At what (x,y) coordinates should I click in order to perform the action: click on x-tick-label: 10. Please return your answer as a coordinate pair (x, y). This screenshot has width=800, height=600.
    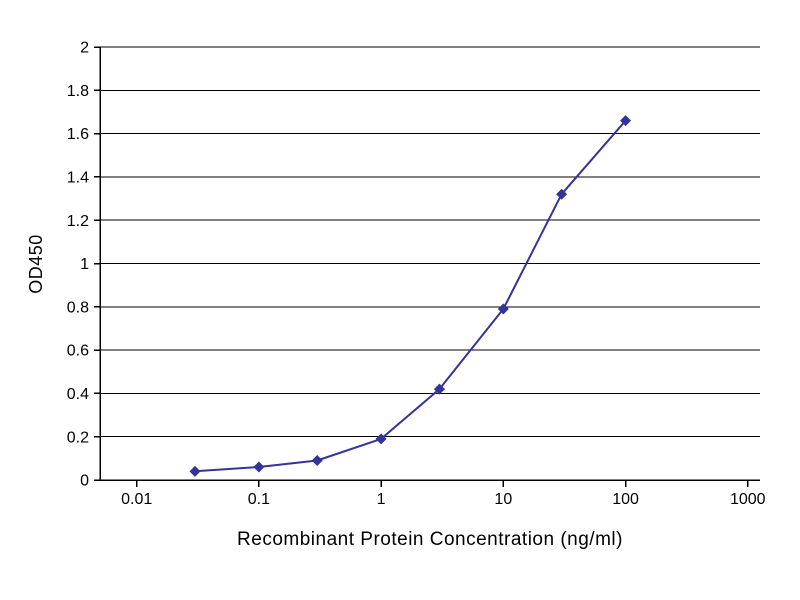
    Looking at the image, I should click on (503, 499).